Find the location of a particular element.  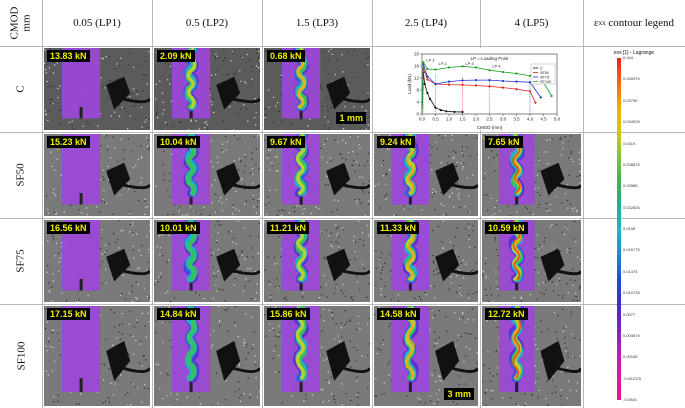

load-label: 10.01 kN is located at coordinates (178, 228).